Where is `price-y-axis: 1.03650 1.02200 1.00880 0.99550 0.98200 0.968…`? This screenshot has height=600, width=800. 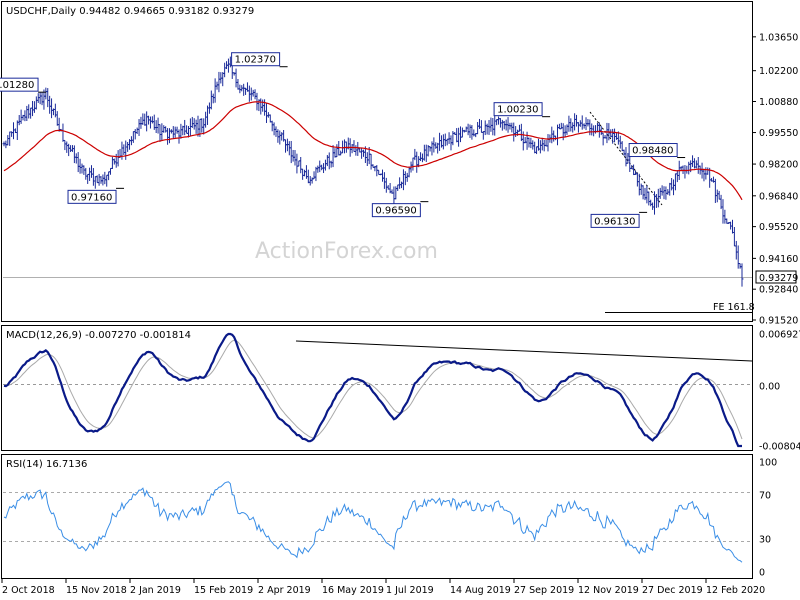 price-y-axis: 1.03650 1.02200 1.00880 0.99550 0.98200 0.968… is located at coordinates (775, 179).